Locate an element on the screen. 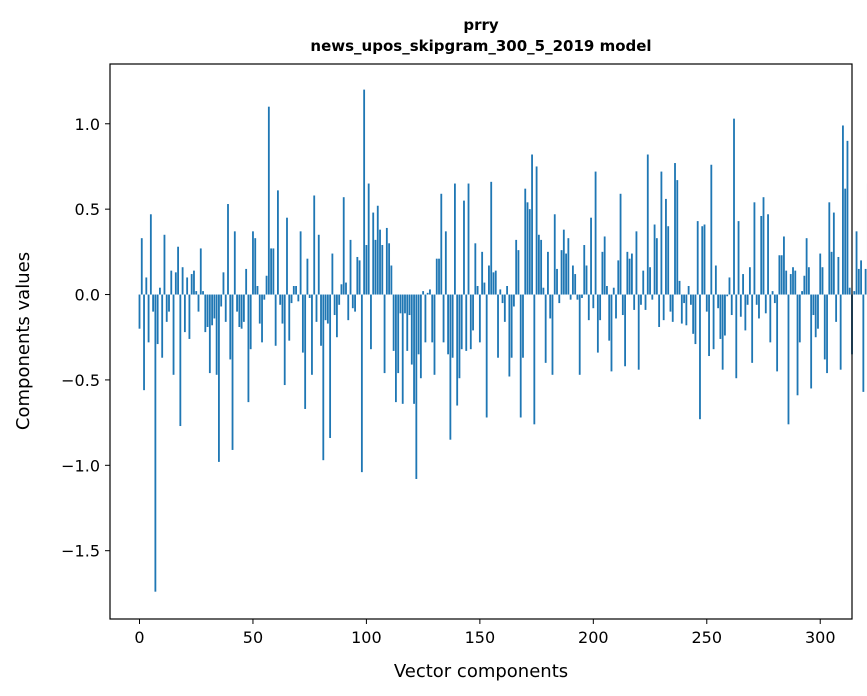 This screenshot has width=867, height=696. y-tick-label: 1.0 is located at coordinates (87, 124).